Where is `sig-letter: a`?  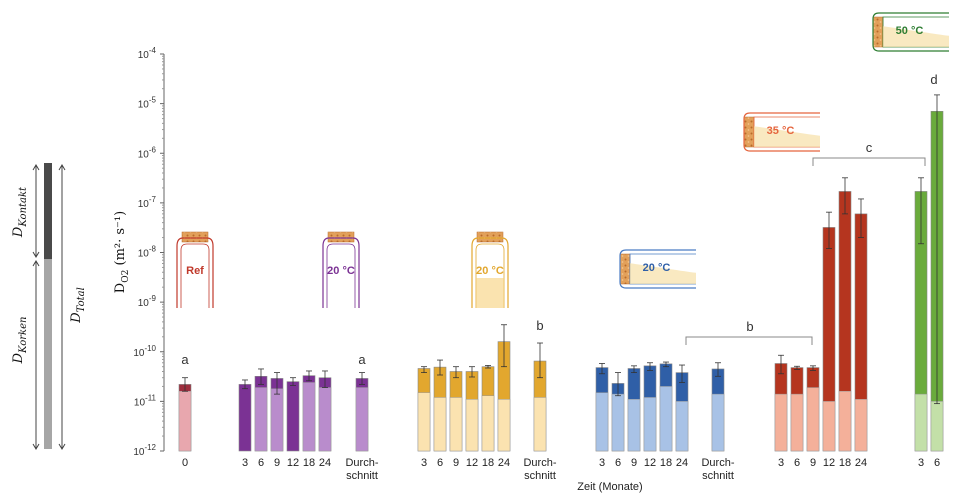
sig-letter: a is located at coordinates (362, 359).